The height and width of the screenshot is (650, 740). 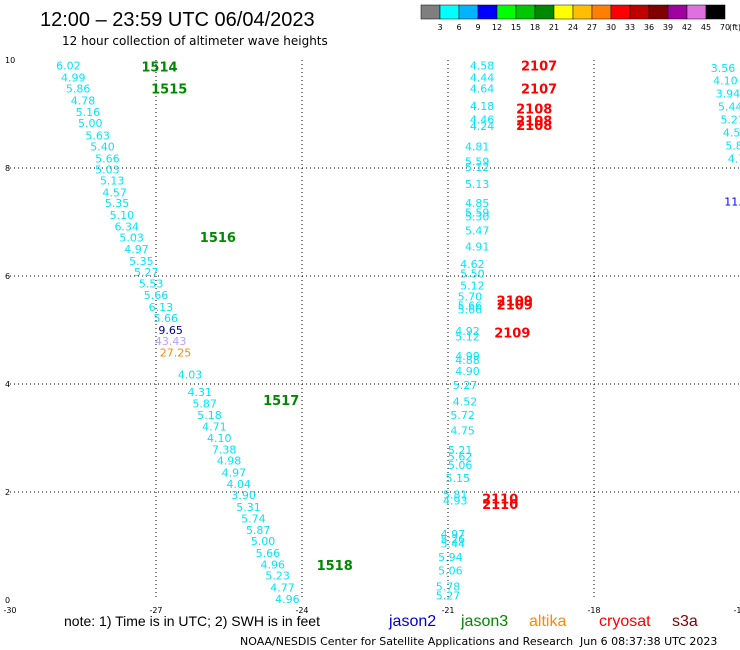 What do you see at coordinates (477, 203) in the screenshot?
I see `swh-value-label: 4.85` at bounding box center [477, 203].